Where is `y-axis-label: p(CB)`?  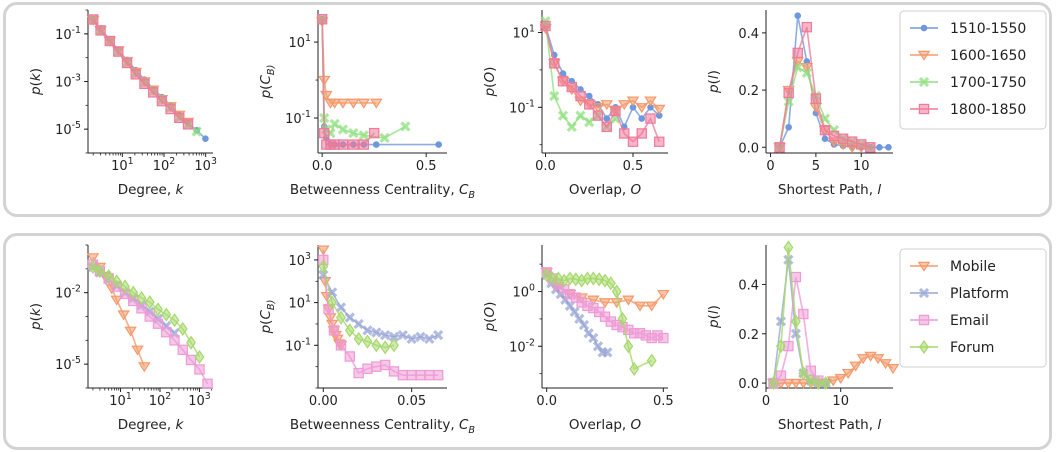
y-axis-label: p(CB) is located at coordinates (267, 317).